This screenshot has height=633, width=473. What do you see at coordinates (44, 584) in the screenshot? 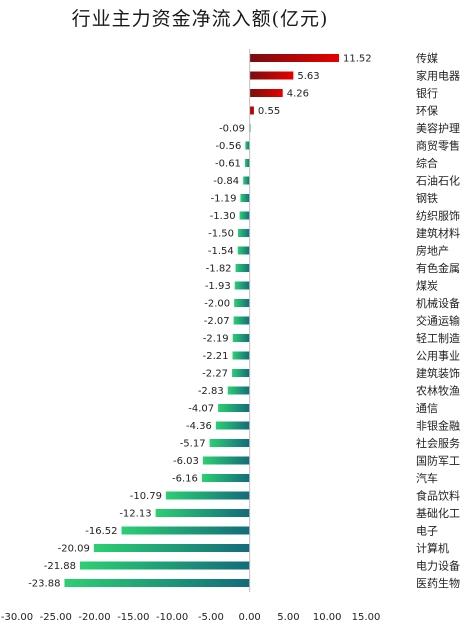
I see `bar-value-label: -23.88` at bounding box center [44, 584].